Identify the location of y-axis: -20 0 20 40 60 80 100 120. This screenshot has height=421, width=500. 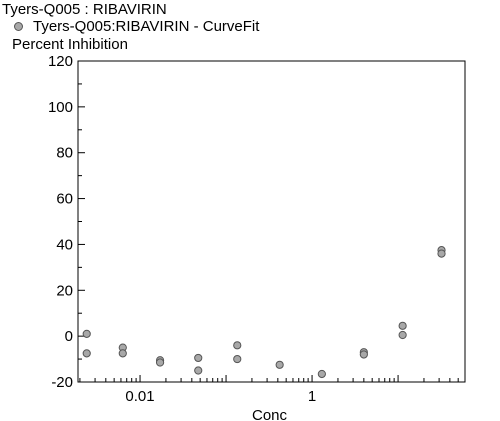
(66, 222).